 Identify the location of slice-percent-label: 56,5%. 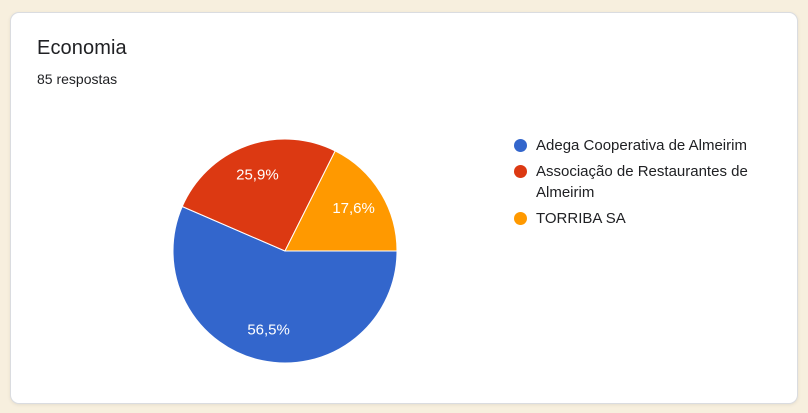
(268, 330).